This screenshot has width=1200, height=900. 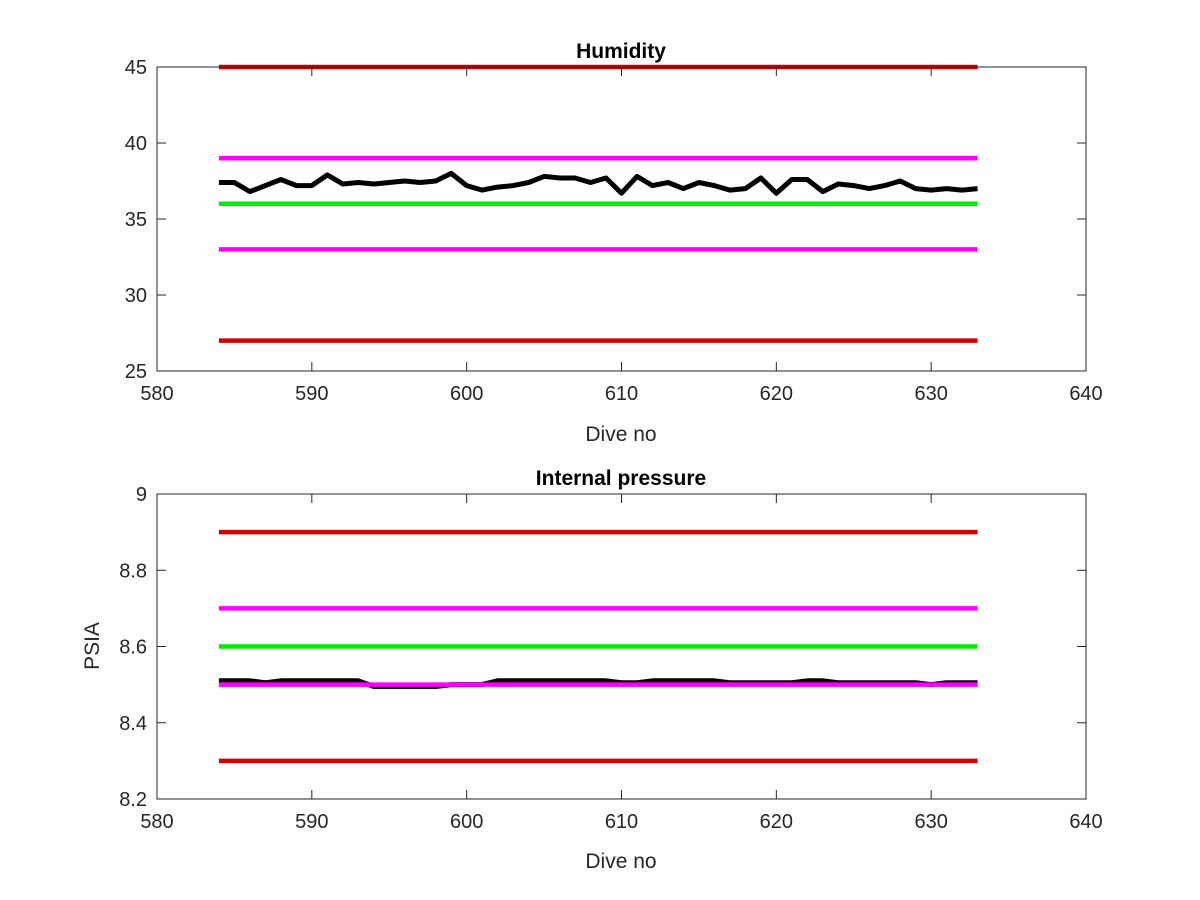 What do you see at coordinates (620, 434) in the screenshot?
I see `humidity-x-axis-label: Dive no` at bounding box center [620, 434].